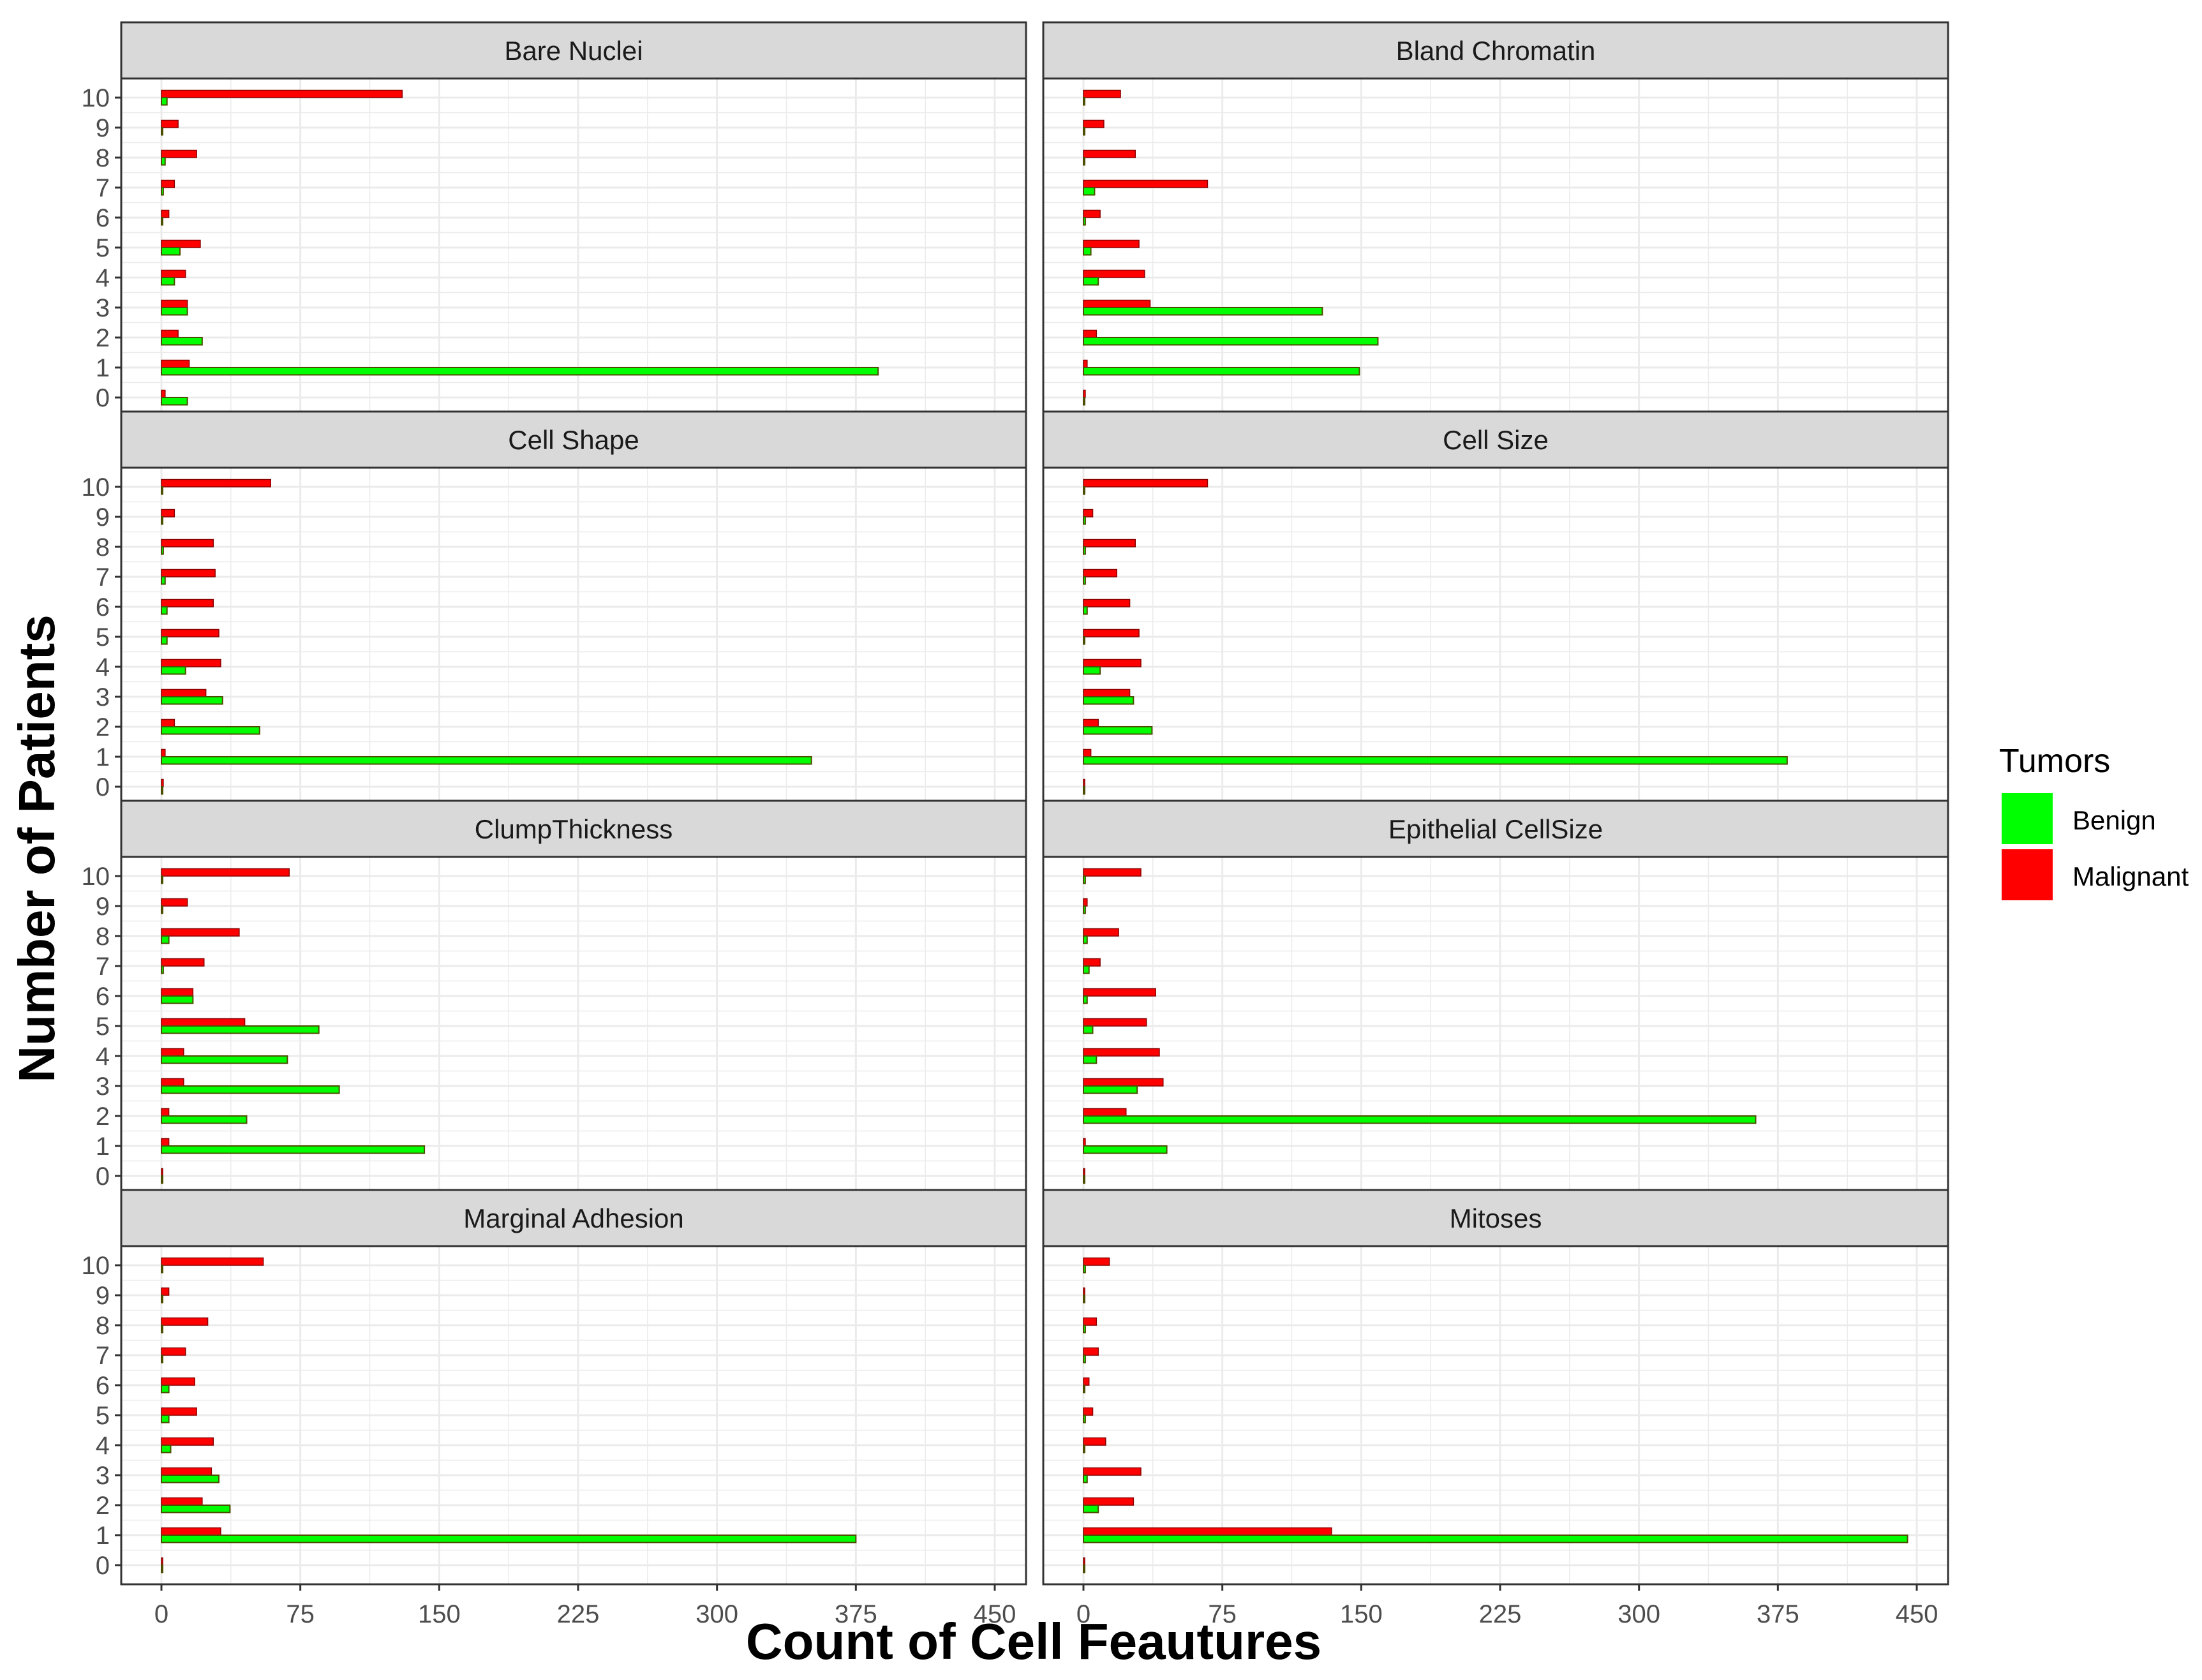 This screenshot has width=2202, height=1680. I want to click on x-axis-title: Count of Cell Feautures, so click(1033, 1641).